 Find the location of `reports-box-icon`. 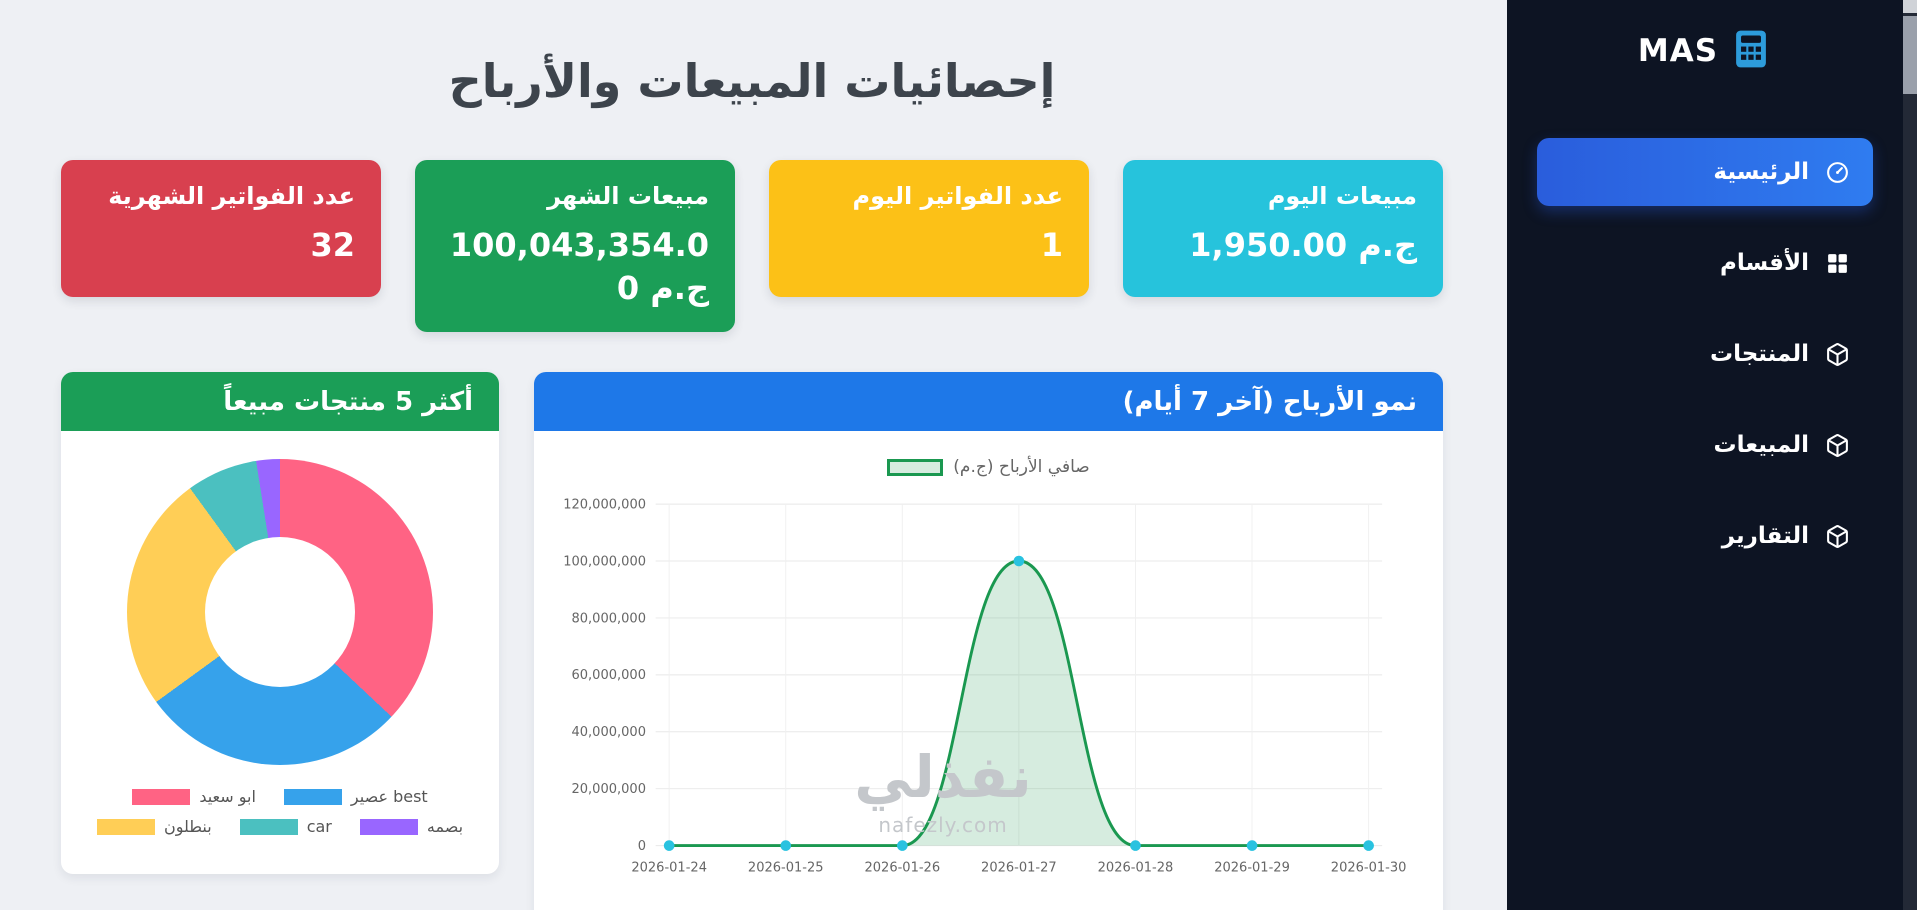

reports-box-icon is located at coordinates (1837, 536).